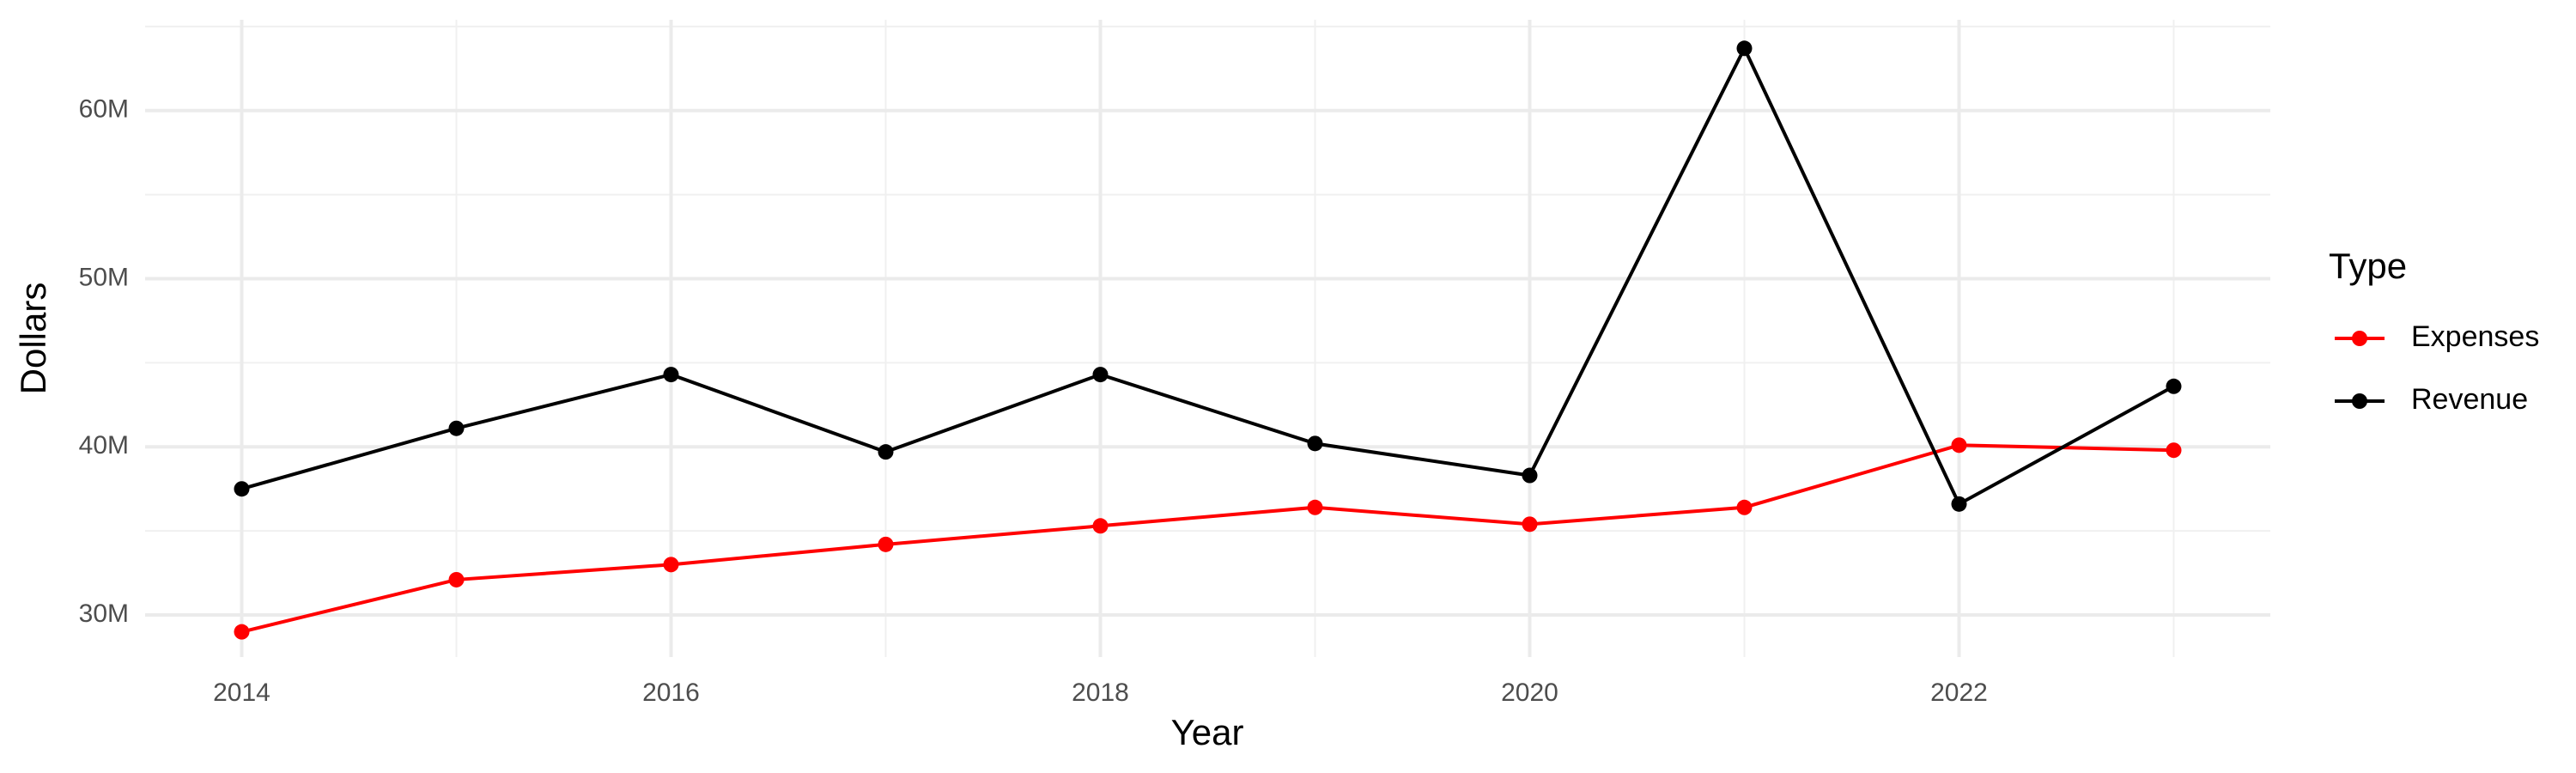 The width and height of the screenshot is (2576, 773). I want to click on x-axis-title: Year, so click(1207, 732).